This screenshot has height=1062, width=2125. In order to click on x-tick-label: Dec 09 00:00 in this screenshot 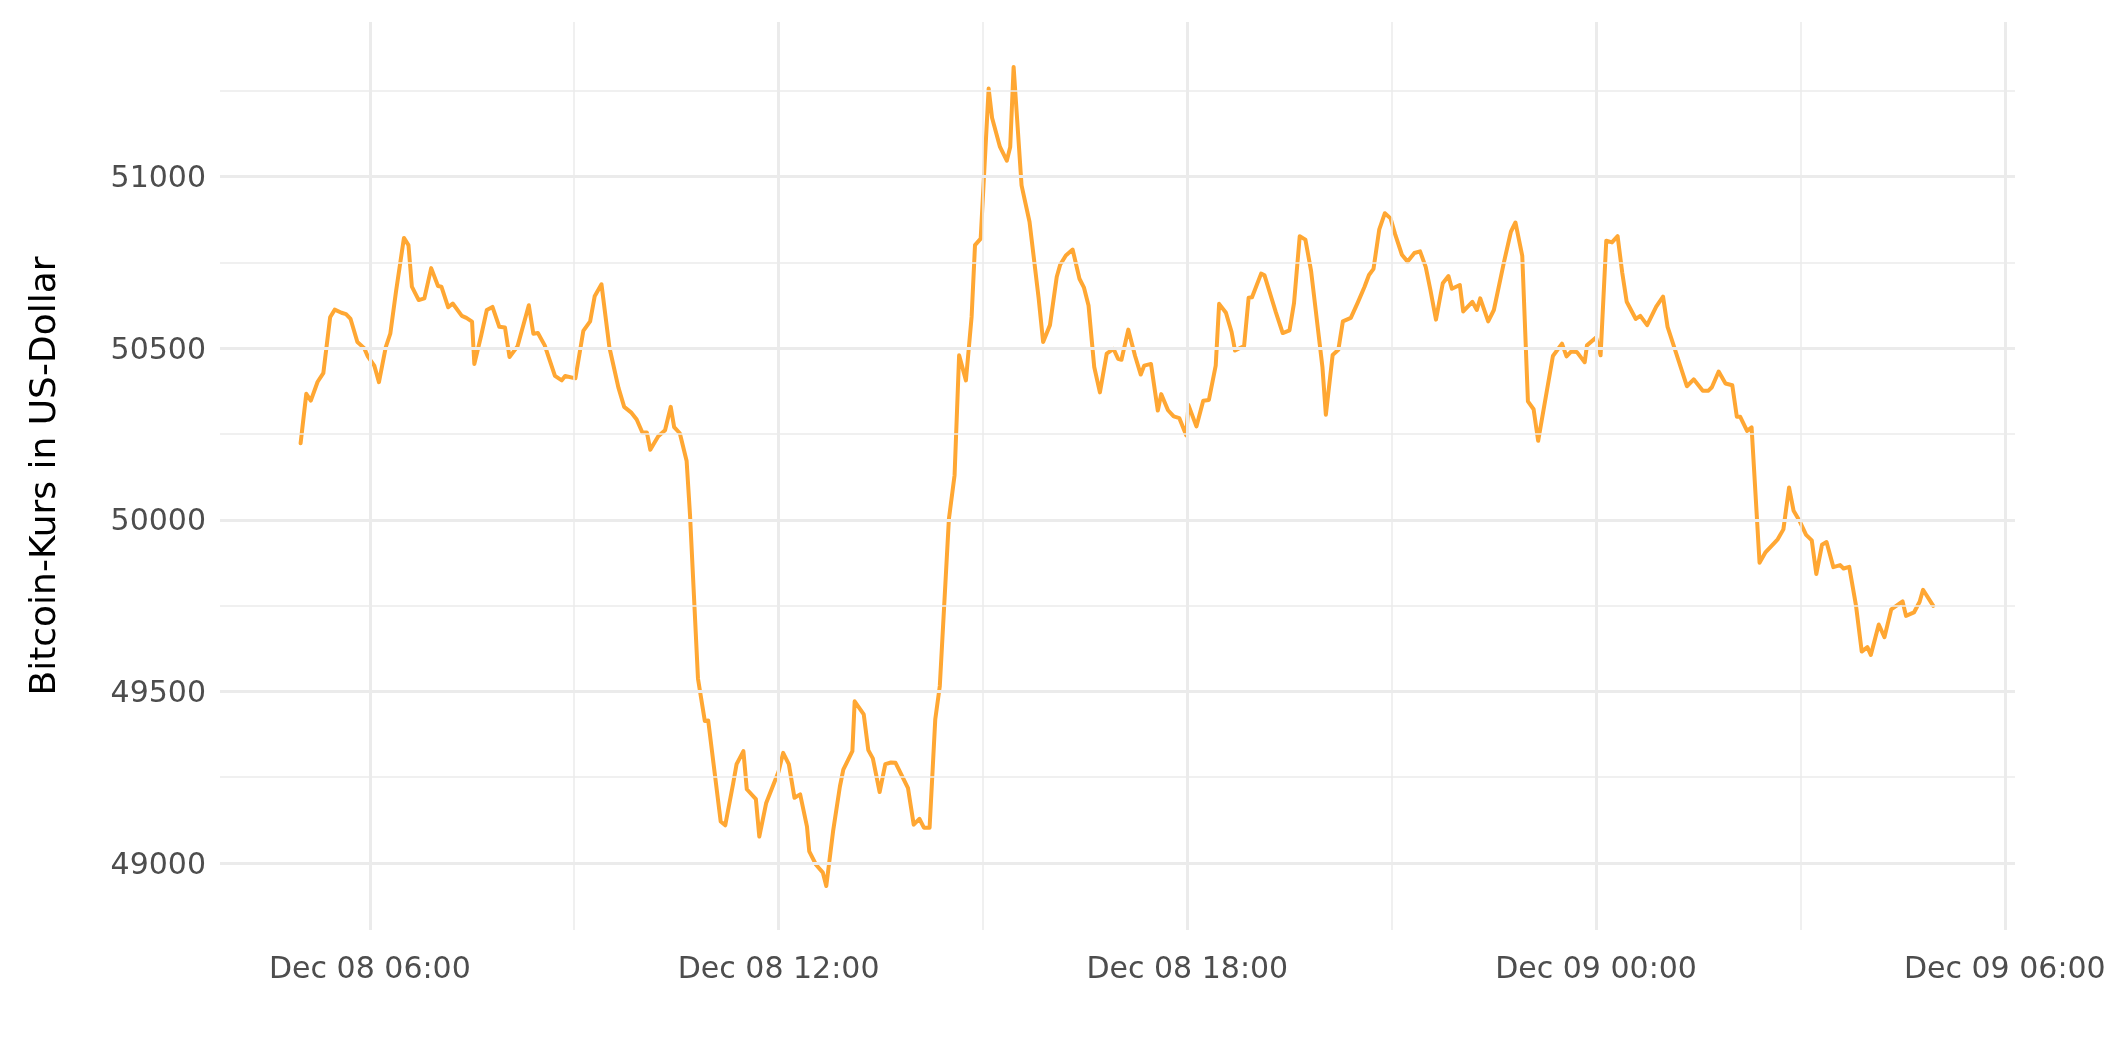, I will do `click(1596, 967)`.